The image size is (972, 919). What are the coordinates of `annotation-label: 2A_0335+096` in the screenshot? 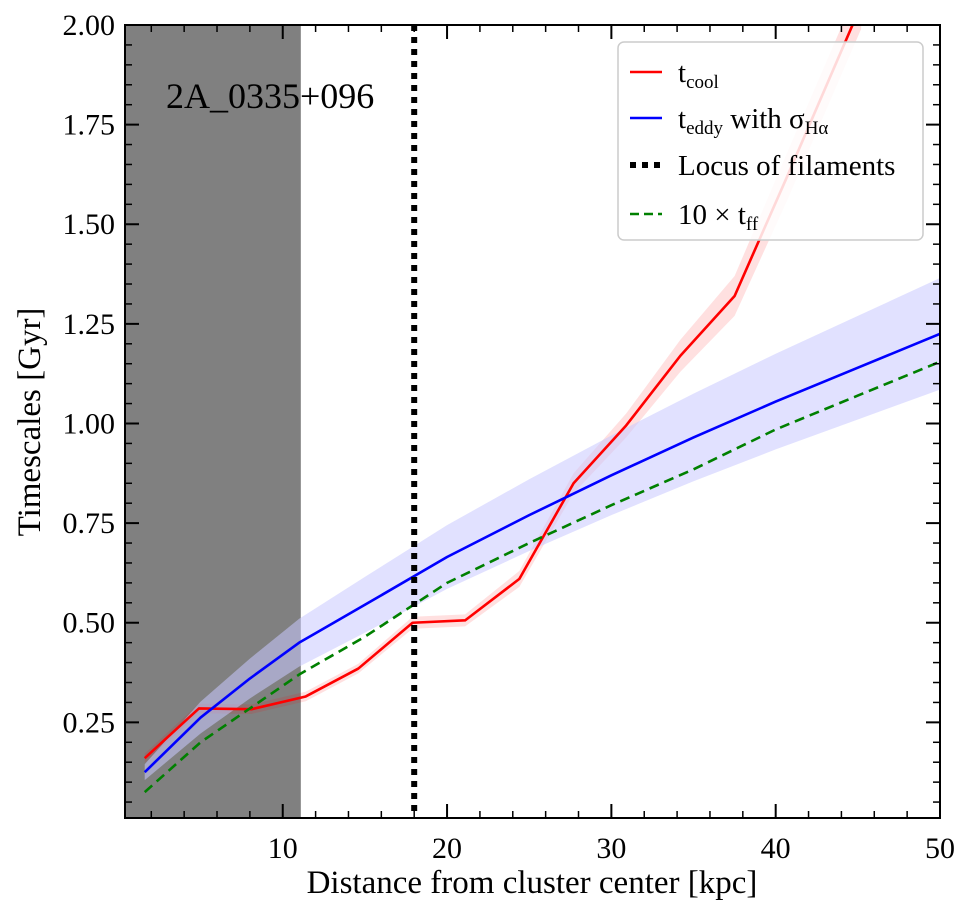 It's located at (270, 96).